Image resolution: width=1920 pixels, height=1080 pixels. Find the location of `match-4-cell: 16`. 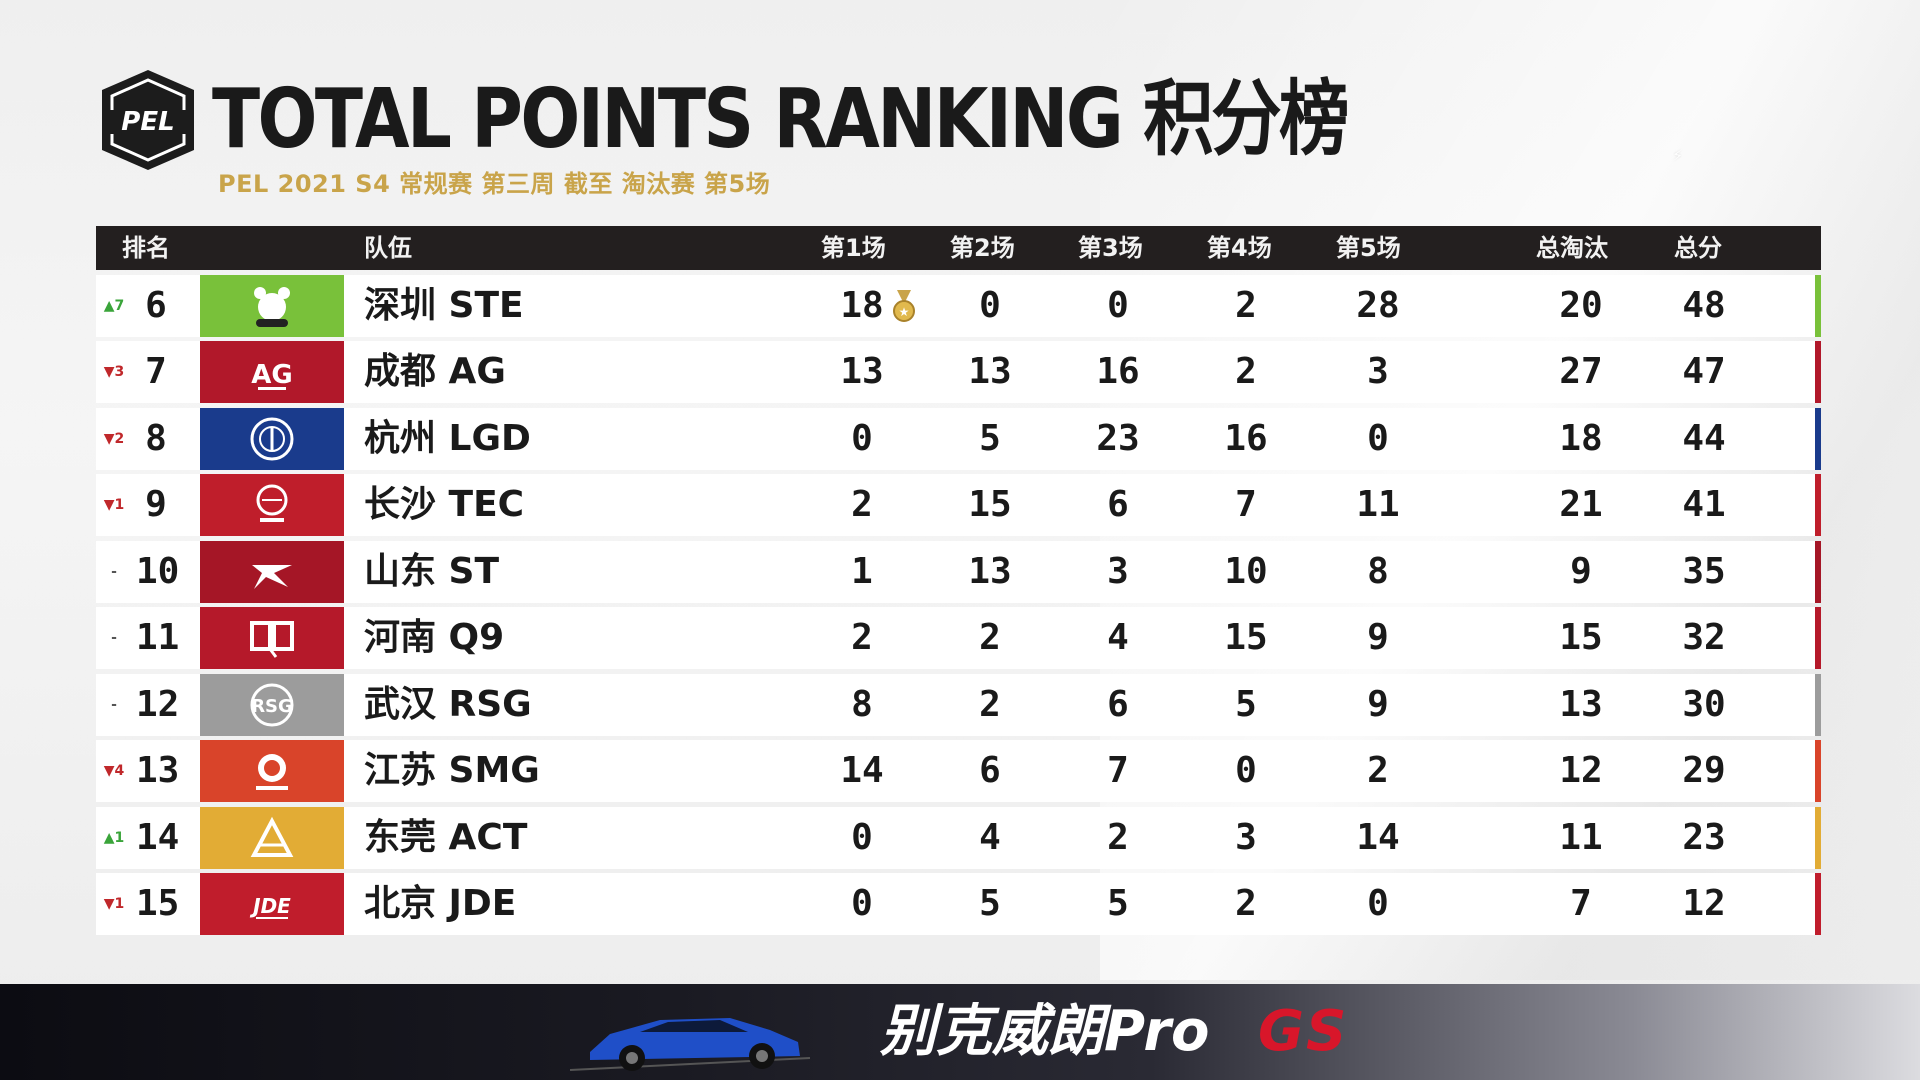

match-4-cell: 16 is located at coordinates (1246, 438).